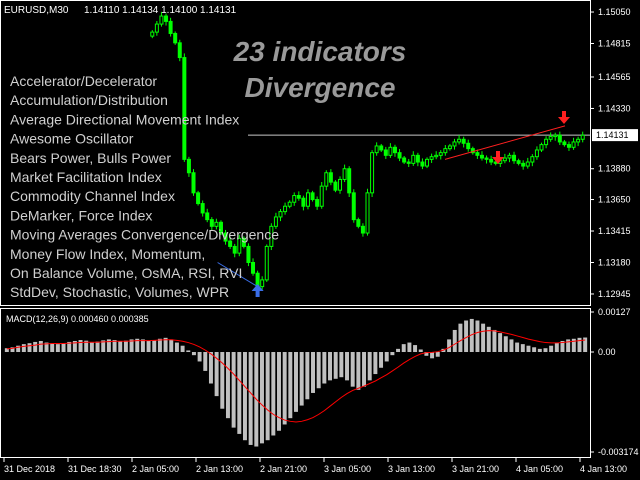 This screenshot has height=480, width=640. I want to click on macd-label: MACD(12,26,9) 0.000460 0.000385, so click(77, 319).